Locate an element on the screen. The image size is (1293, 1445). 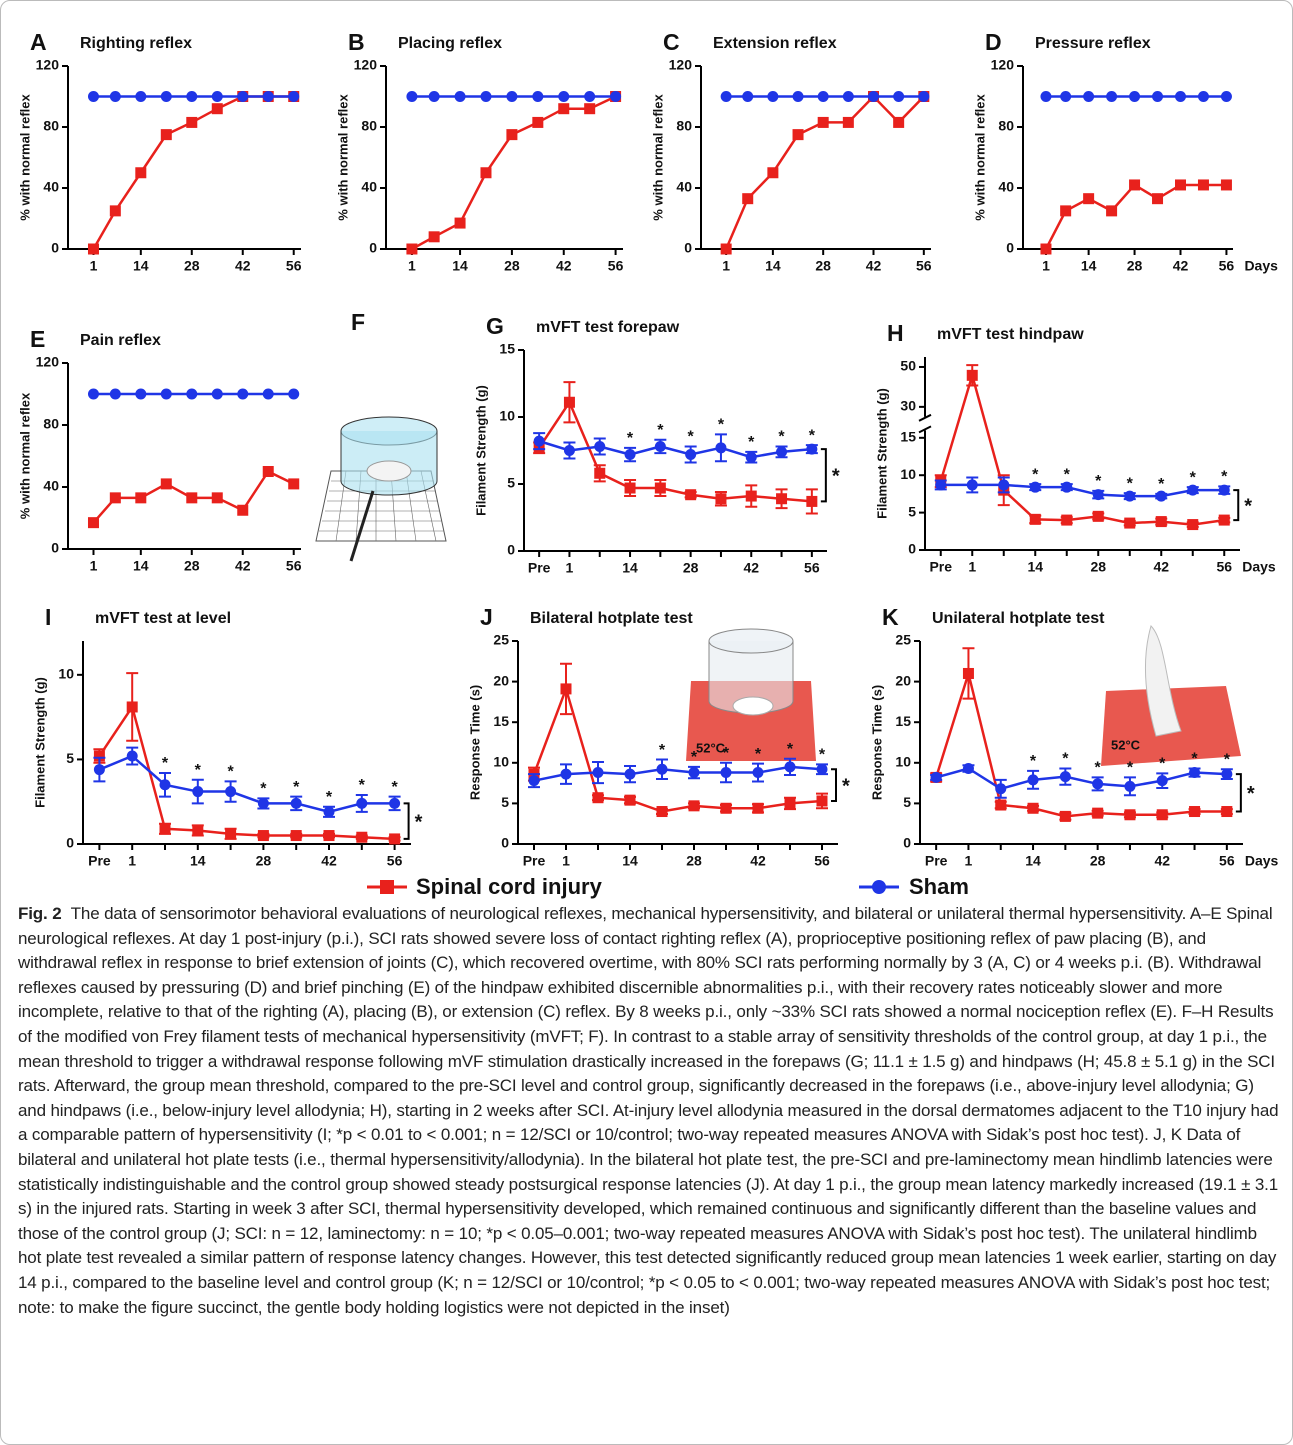
x-tick-label: Pre is located at coordinates (99, 861).